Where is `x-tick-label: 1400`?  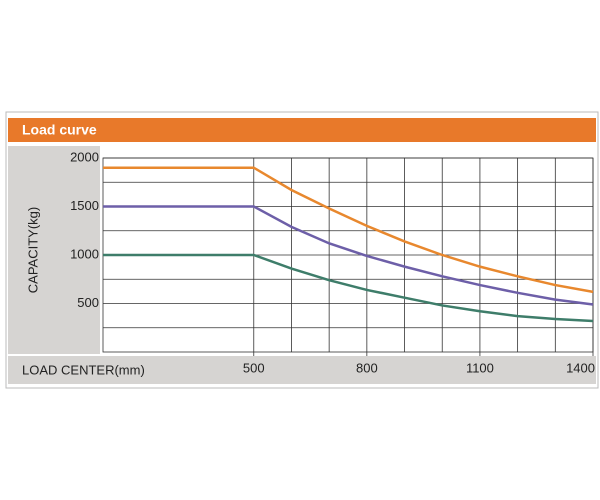 x-tick-label: 1400 is located at coordinates (580, 367).